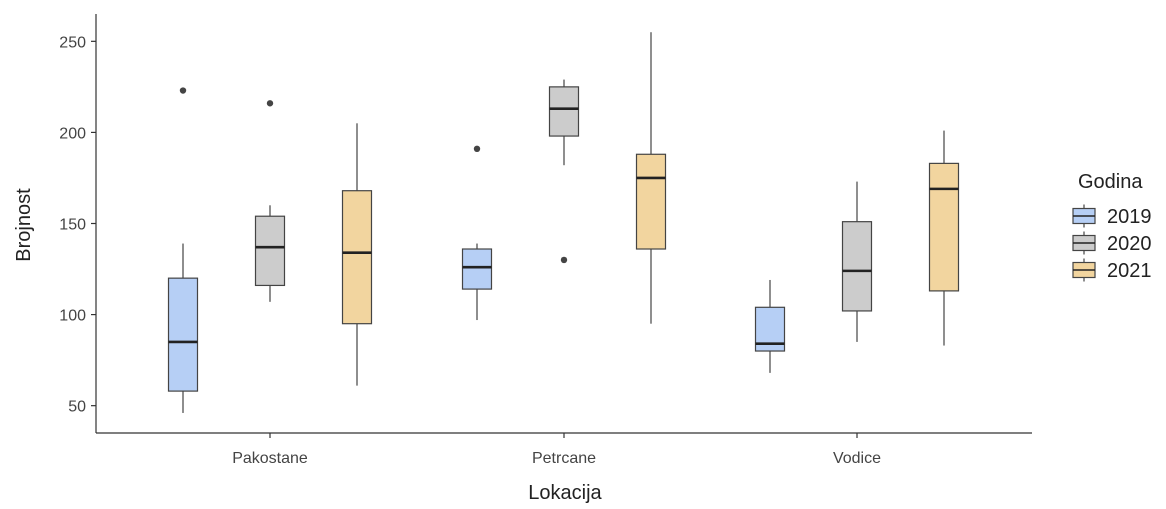  What do you see at coordinates (565, 493) in the screenshot?
I see `x-axis-title: Lokacija` at bounding box center [565, 493].